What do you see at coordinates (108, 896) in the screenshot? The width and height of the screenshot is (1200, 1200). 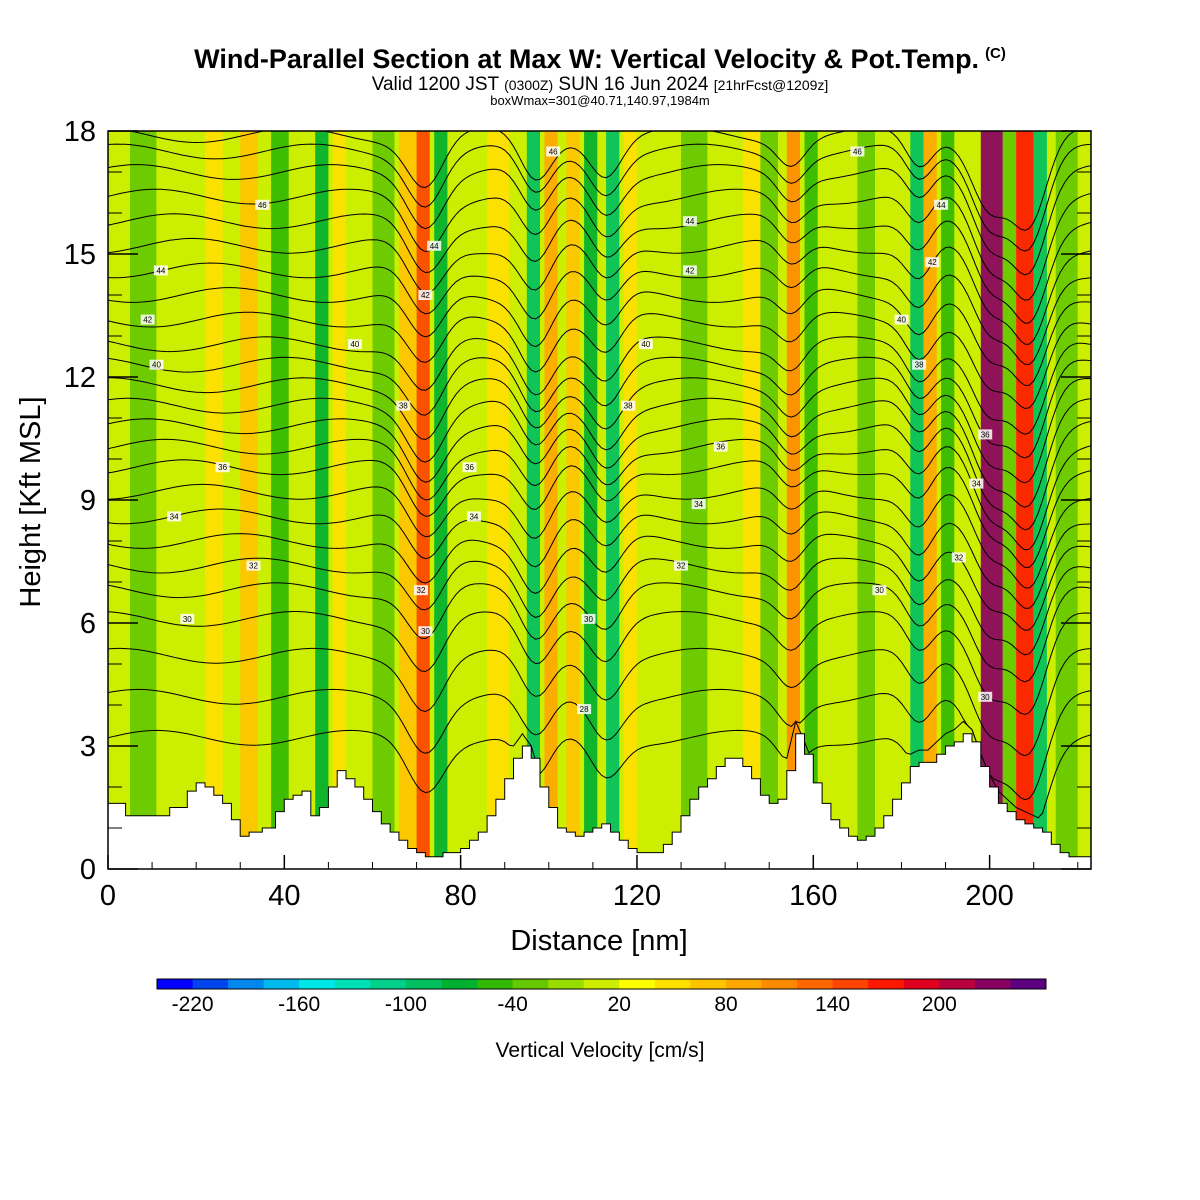 I see `x-tick-label: 0` at bounding box center [108, 896].